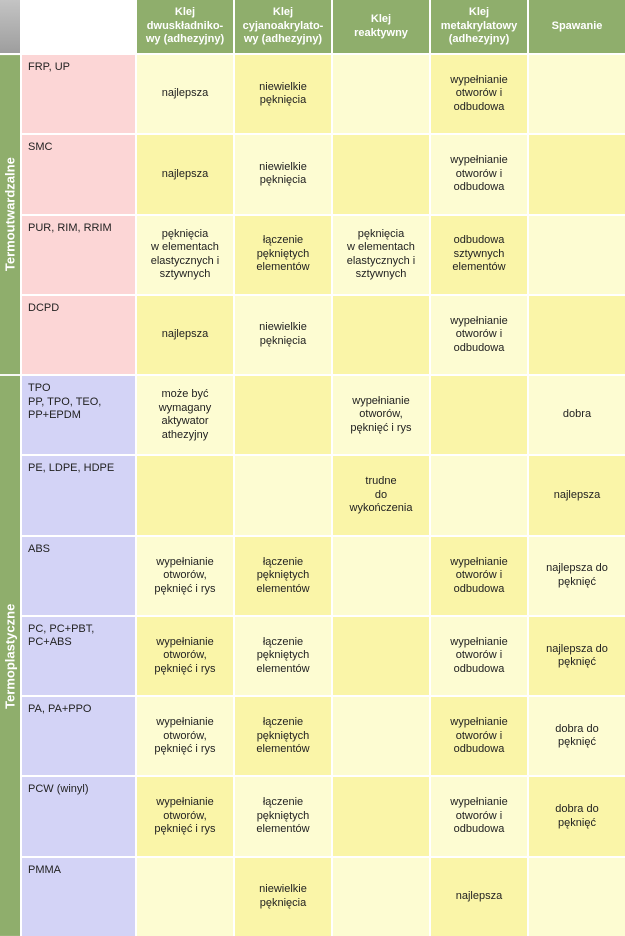  Describe the element at coordinates (577, 26) in the screenshot. I see `column-header: Spawanie` at that location.